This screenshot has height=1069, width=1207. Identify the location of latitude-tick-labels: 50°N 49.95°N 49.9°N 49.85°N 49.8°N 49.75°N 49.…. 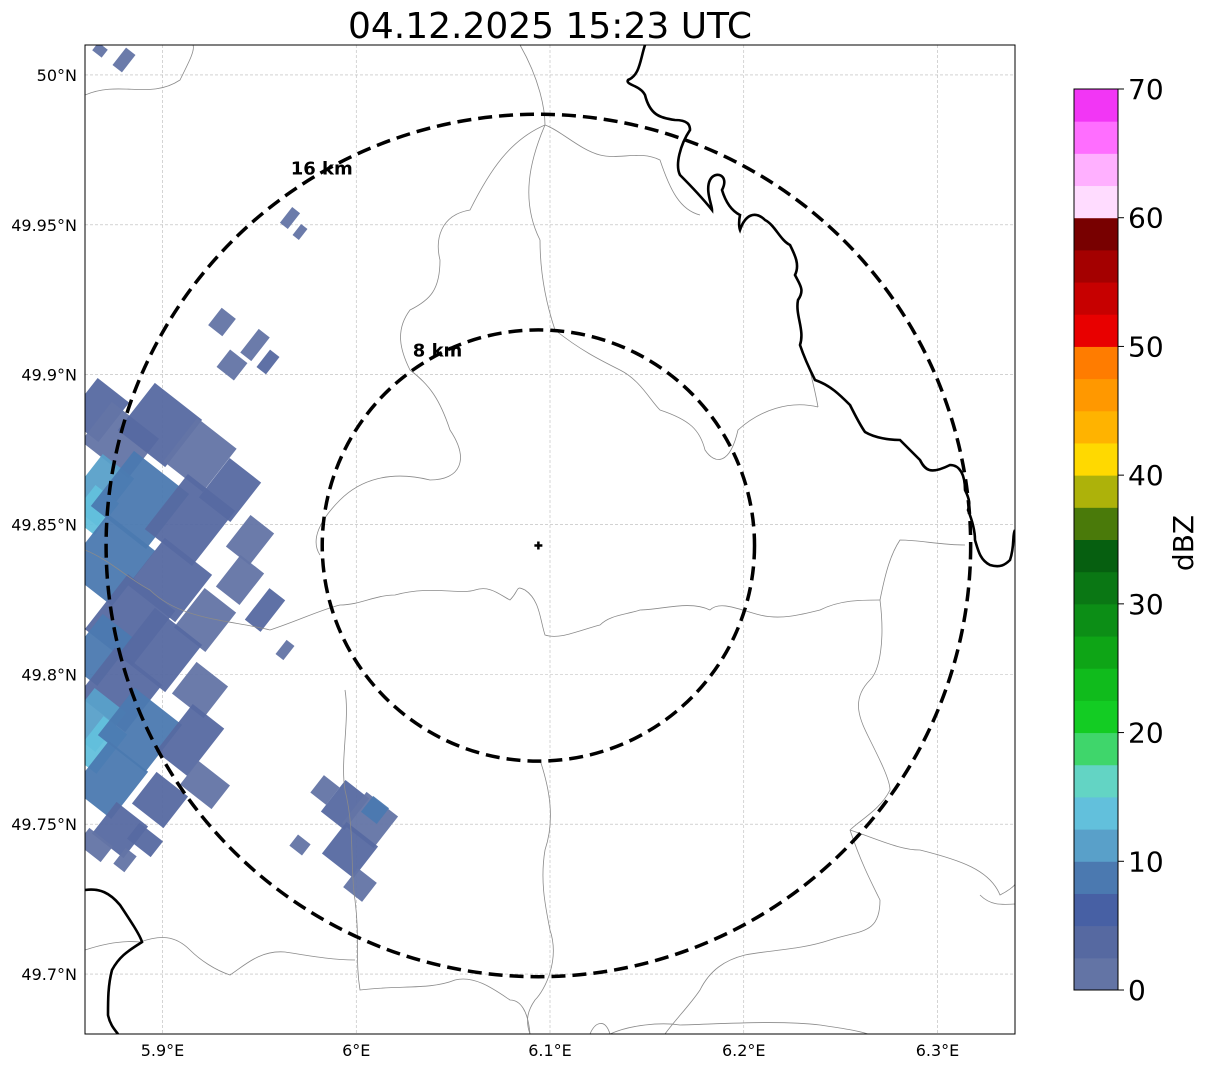
(44, 525).